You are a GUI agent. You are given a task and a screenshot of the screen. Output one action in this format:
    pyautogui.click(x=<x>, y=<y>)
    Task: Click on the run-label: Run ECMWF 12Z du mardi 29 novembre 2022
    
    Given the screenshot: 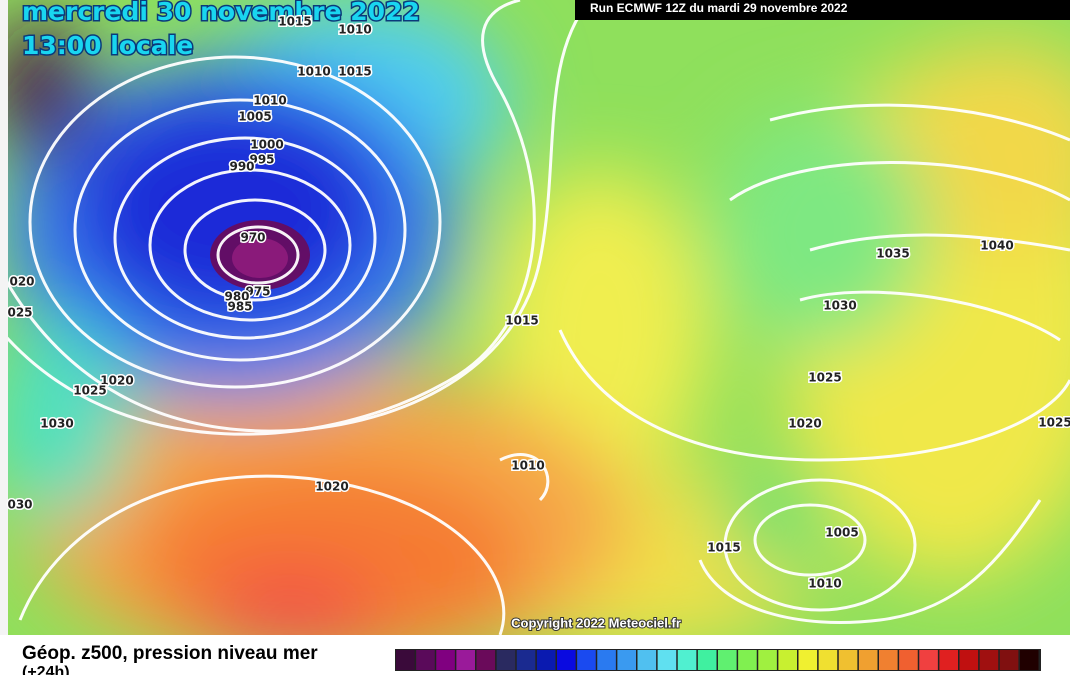 What is the action you would take?
    pyautogui.click(x=719, y=8)
    